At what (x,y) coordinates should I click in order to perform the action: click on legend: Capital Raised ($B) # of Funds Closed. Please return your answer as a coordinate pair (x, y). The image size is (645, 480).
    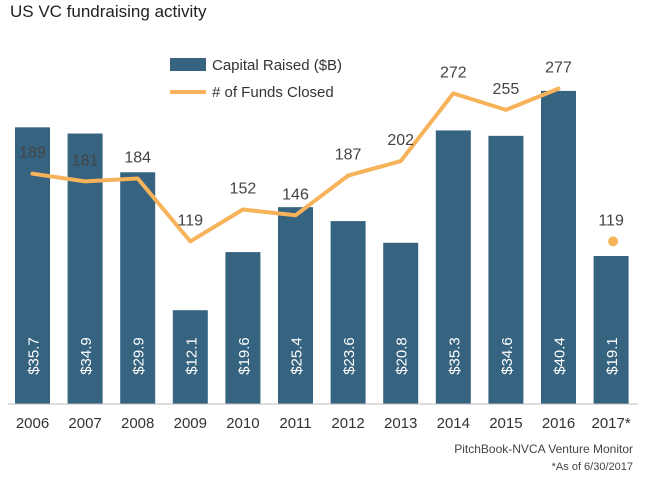
    Looking at the image, I should click on (256, 79).